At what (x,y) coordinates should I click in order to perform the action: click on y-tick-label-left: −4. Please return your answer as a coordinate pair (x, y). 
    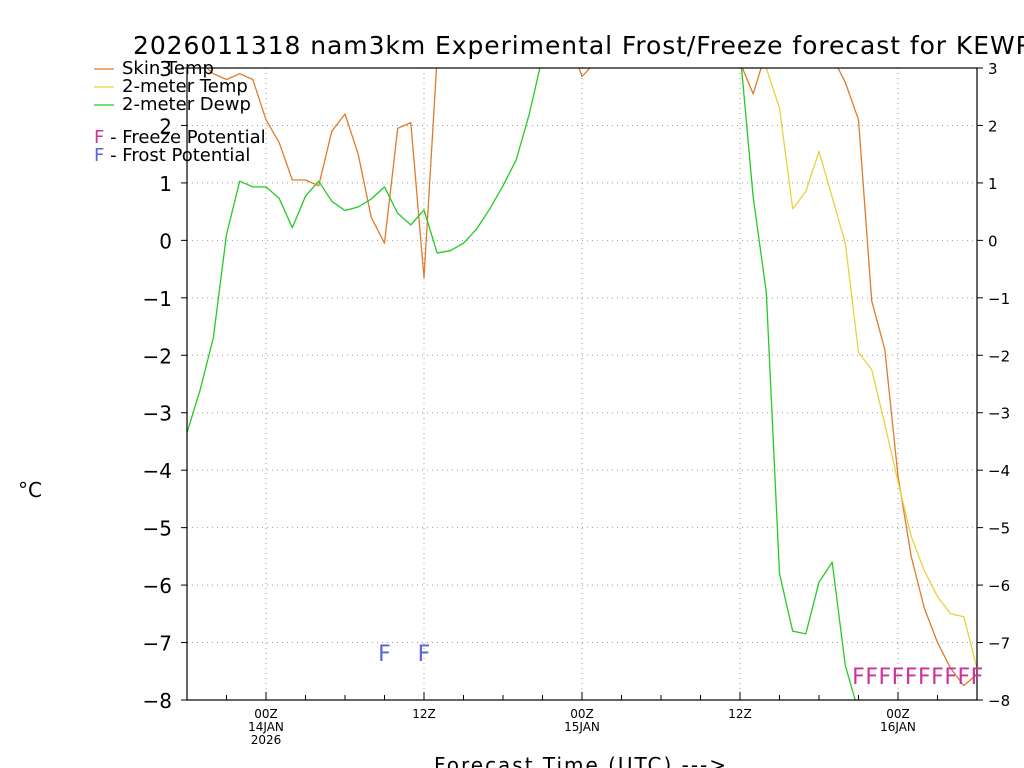
    Looking at the image, I should click on (157, 471).